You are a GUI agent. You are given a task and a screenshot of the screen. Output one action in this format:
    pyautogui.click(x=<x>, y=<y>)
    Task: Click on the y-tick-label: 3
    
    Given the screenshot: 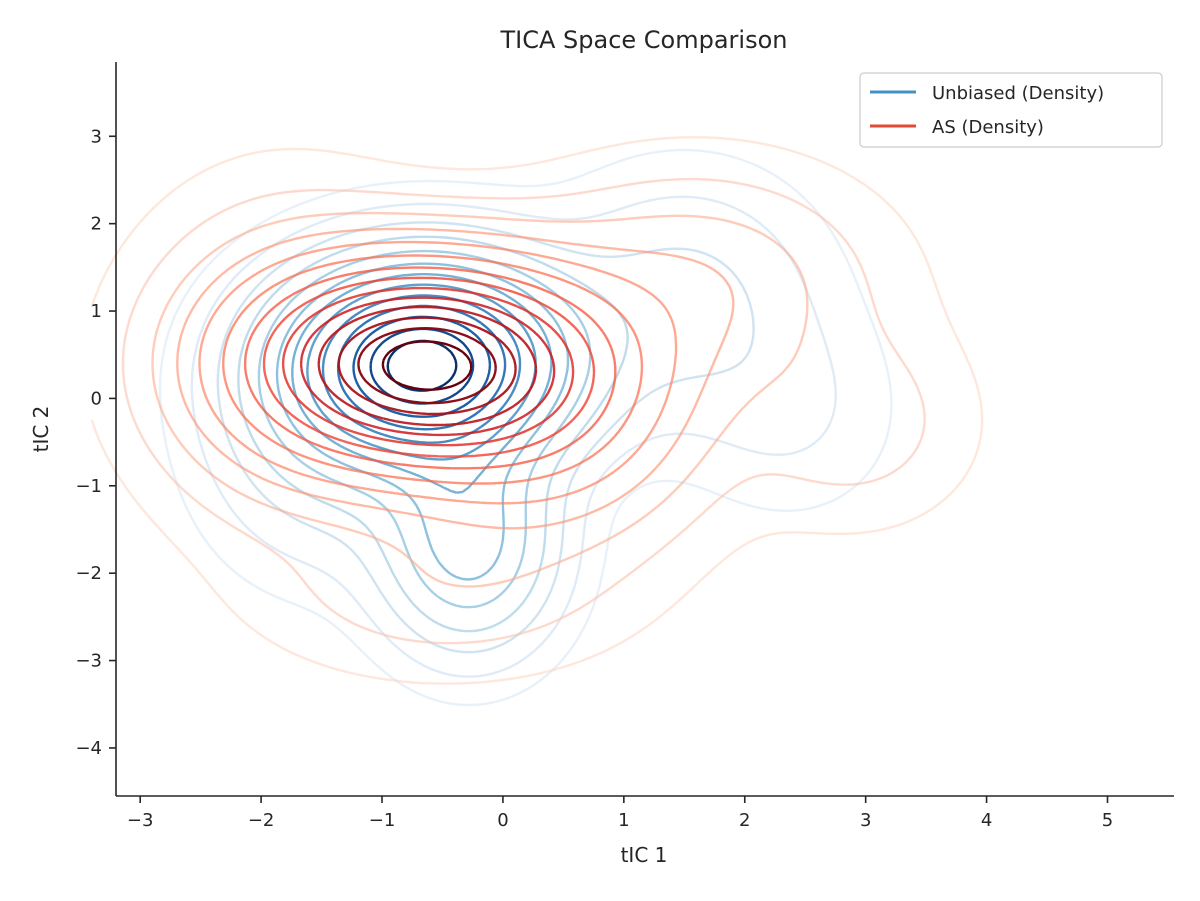 What is the action you would take?
    pyautogui.click(x=96, y=136)
    